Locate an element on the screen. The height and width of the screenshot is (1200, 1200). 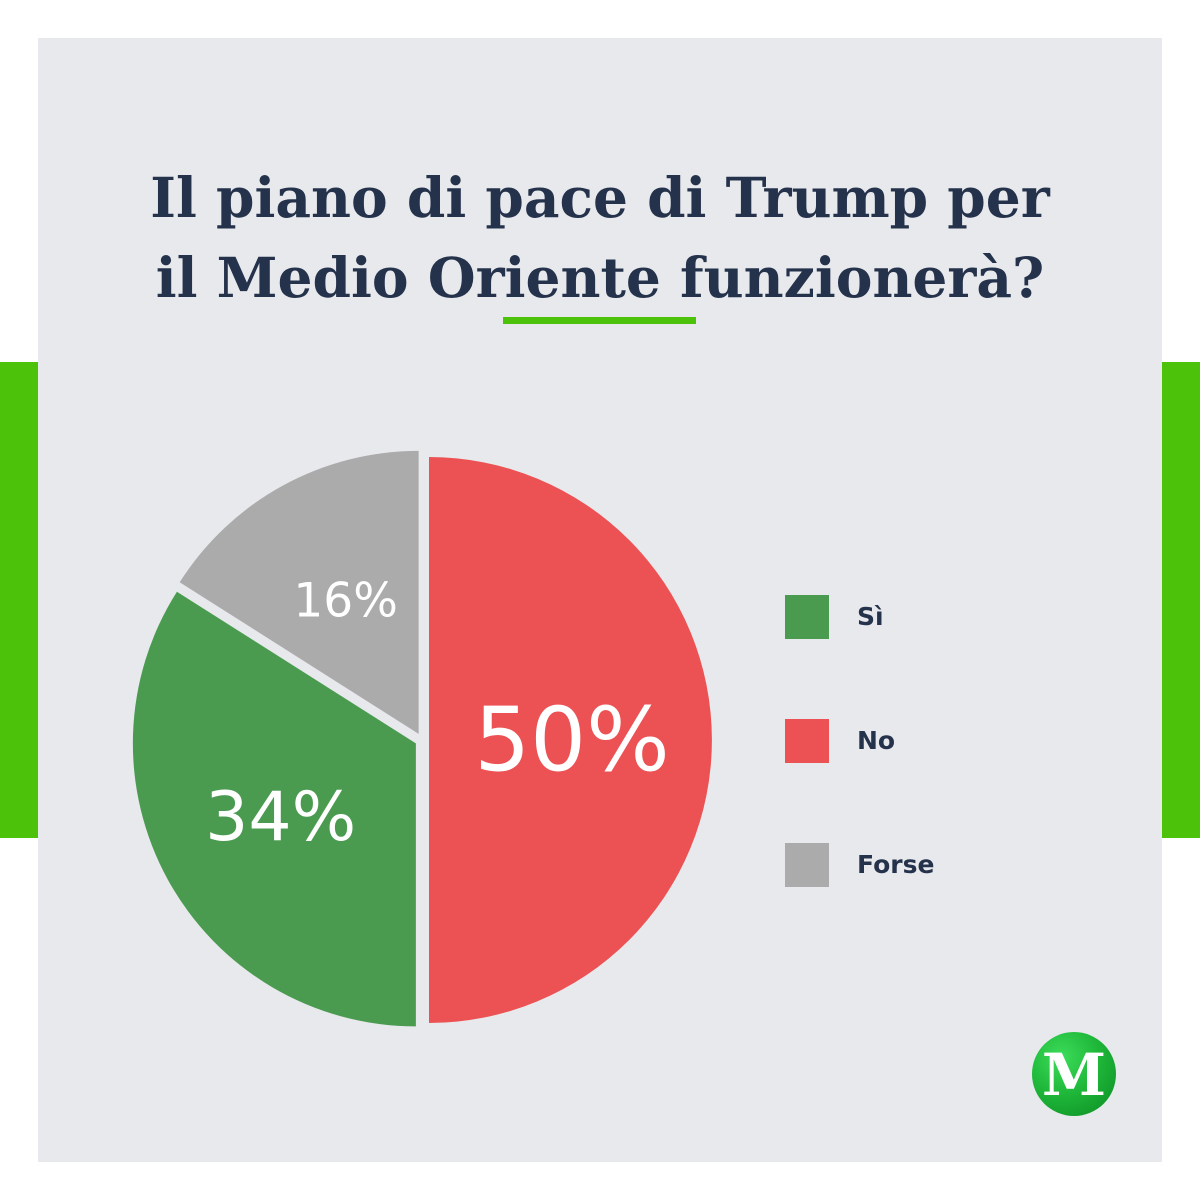
title-line-1: Il piano di pace di Trump per is located at coordinates (600, 197).